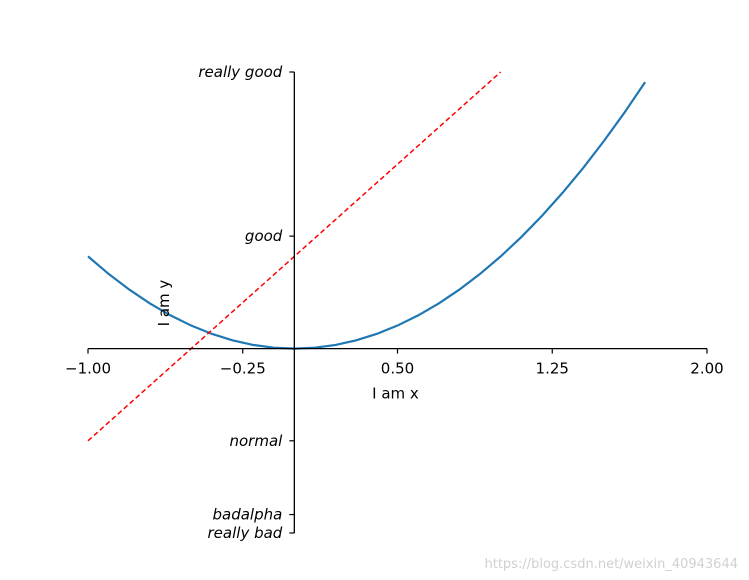 The image size is (749, 580). I want to click on y-tick-label: badalpha, so click(248, 515).